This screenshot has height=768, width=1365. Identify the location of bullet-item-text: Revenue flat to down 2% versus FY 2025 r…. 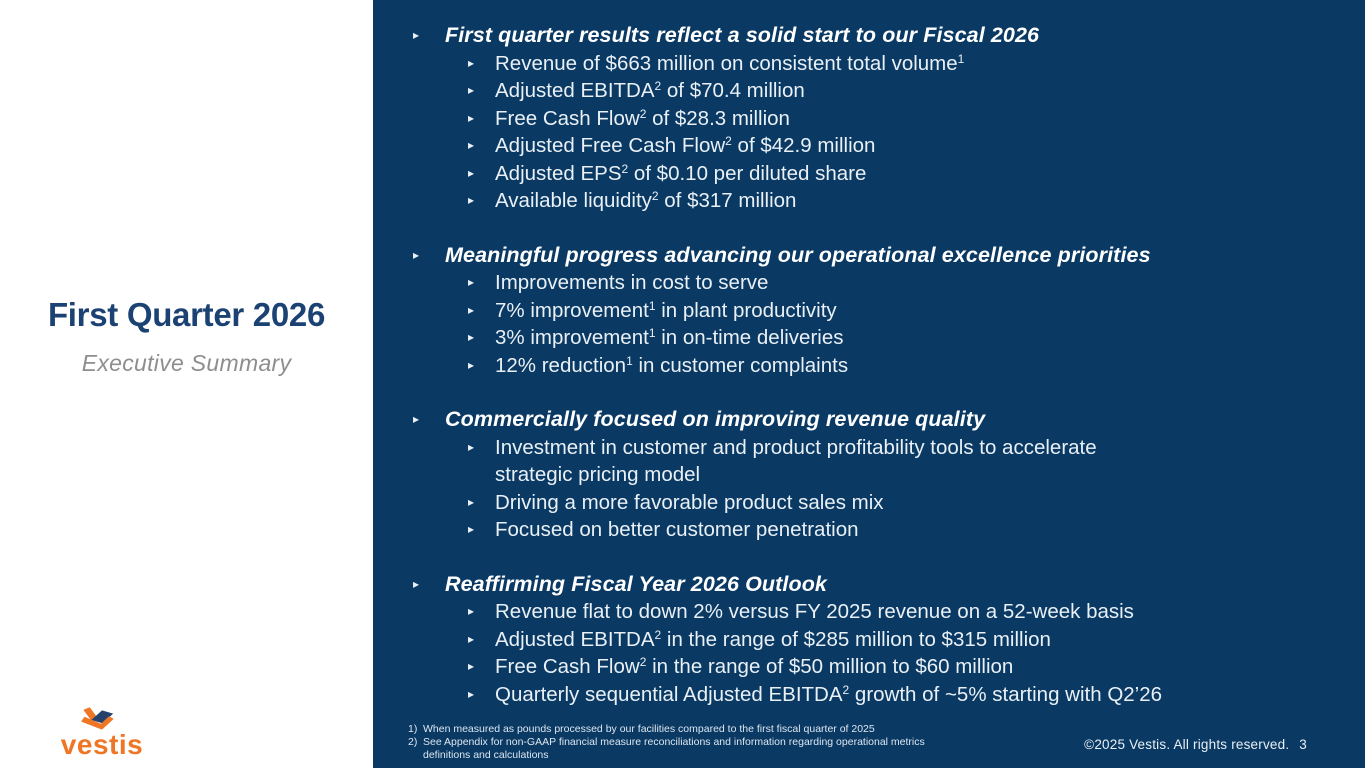
(814, 611).